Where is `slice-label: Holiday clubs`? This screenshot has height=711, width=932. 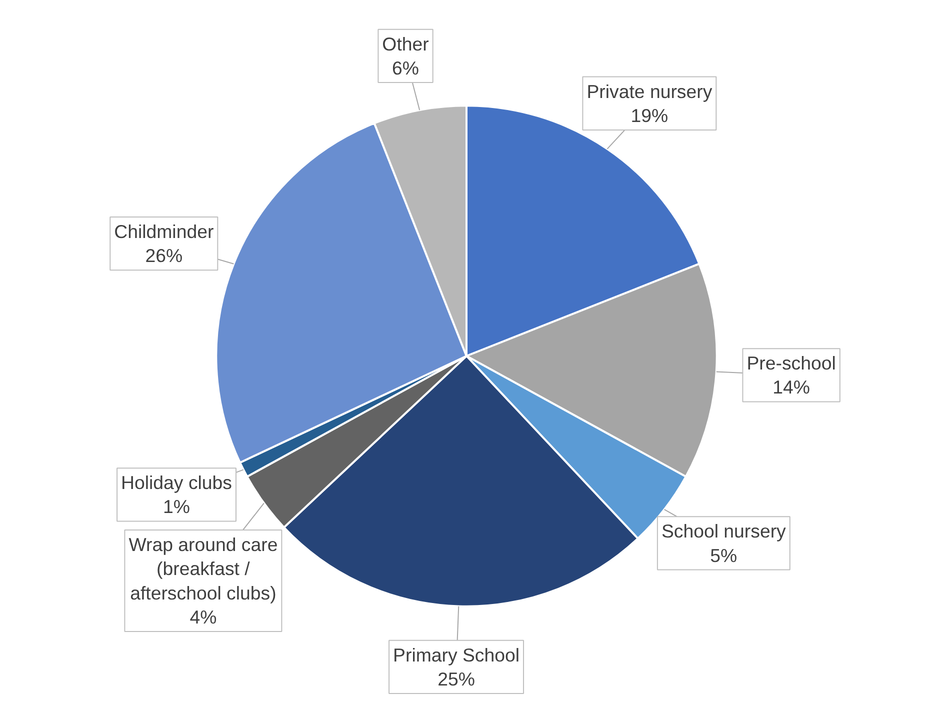
slice-label: Holiday clubs is located at coordinates (176, 483).